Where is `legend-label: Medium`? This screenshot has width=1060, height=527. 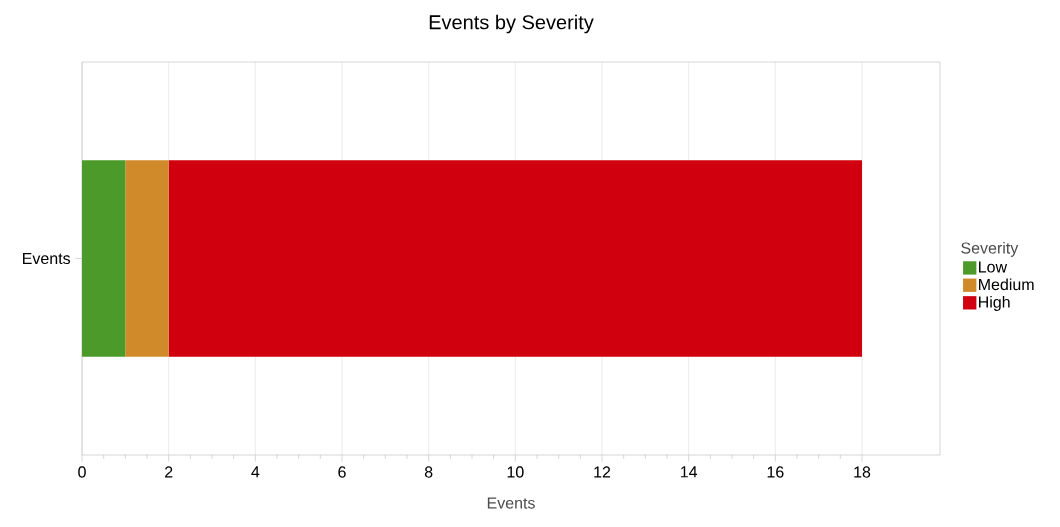 legend-label: Medium is located at coordinates (1006, 284).